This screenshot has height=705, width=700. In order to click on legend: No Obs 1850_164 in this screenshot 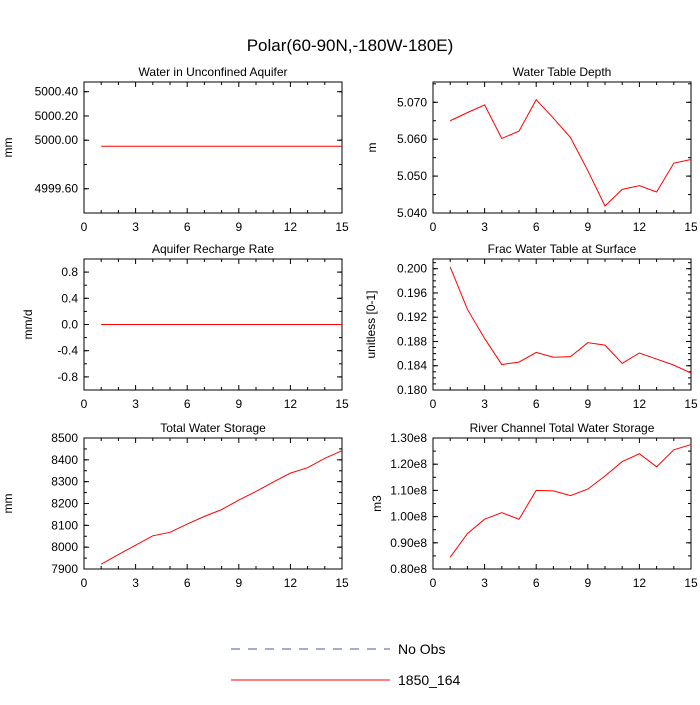, I will do `click(346, 664)`.